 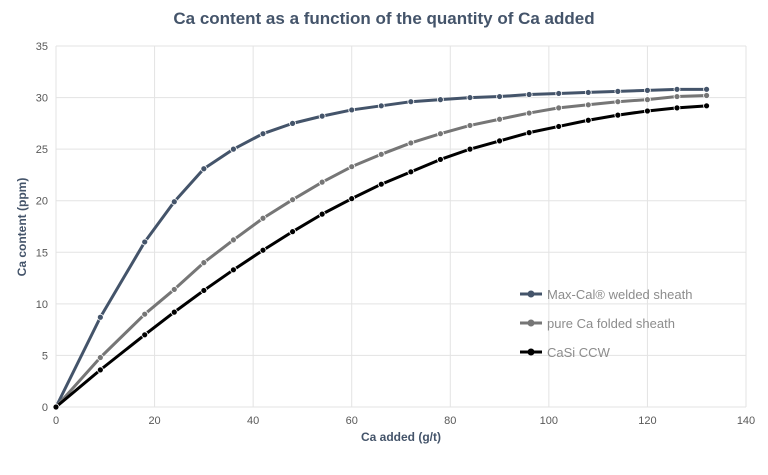 What do you see at coordinates (42, 47) in the screenshot?
I see `y-tick-label: 35` at bounding box center [42, 47].